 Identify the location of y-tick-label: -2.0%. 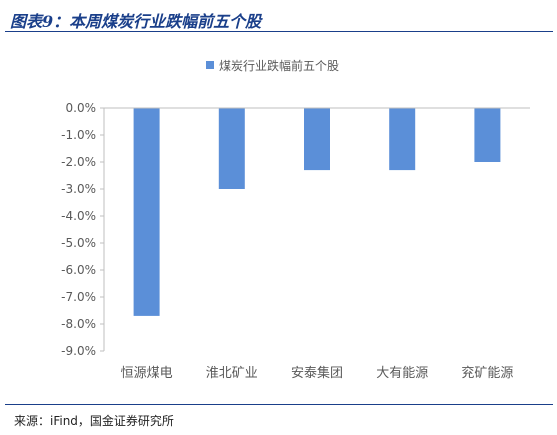
(78, 162).